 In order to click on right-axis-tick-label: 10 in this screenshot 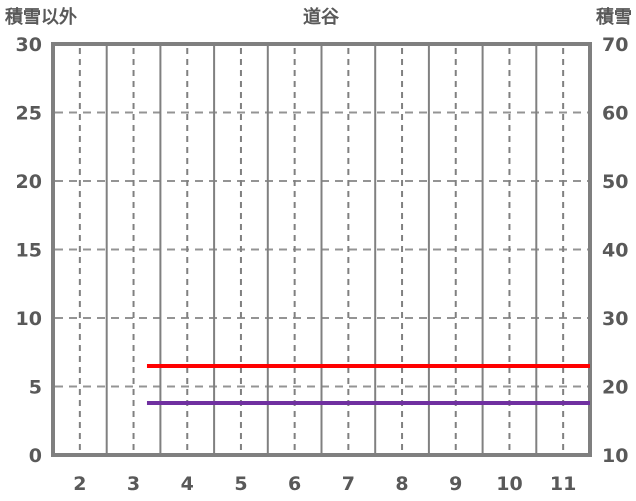, I will do `click(615, 456)`.